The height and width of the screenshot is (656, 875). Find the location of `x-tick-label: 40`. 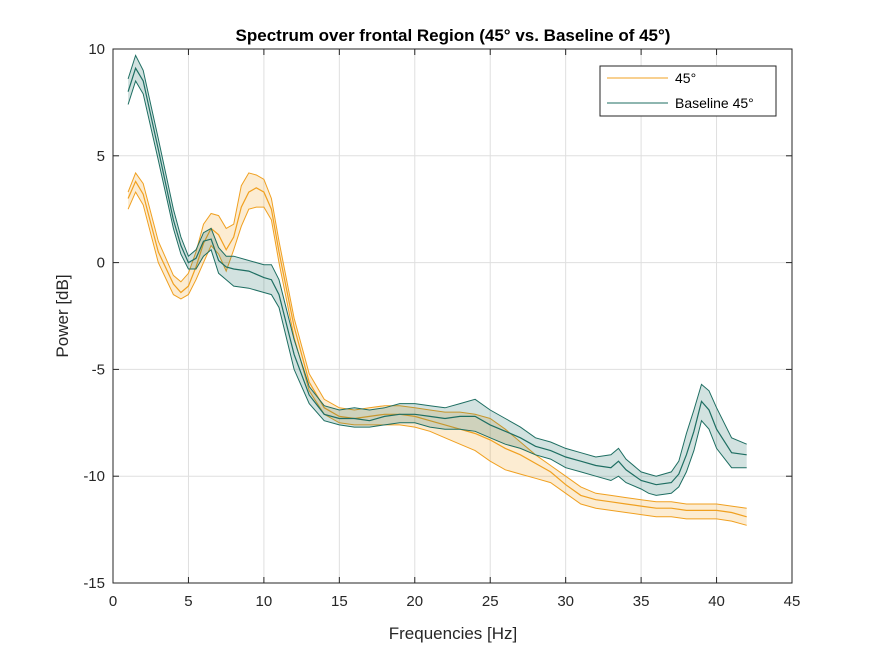

x-tick-label: 40 is located at coordinates (716, 601).